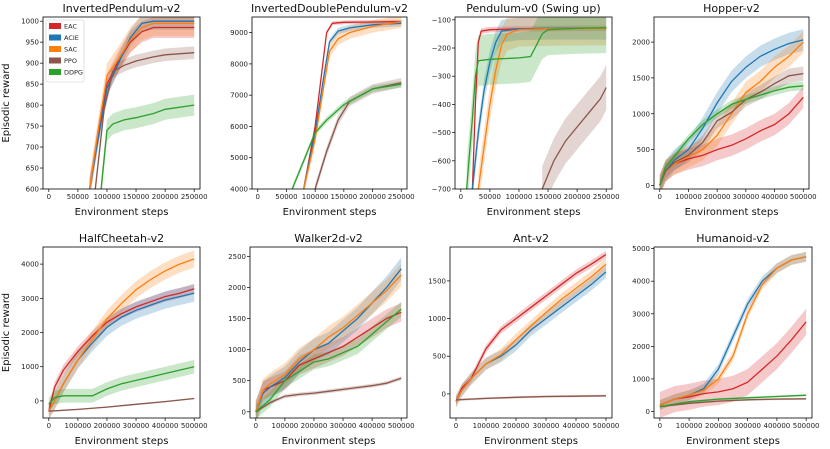  I want to click on y-tick-label: 6000, so click(239, 127).